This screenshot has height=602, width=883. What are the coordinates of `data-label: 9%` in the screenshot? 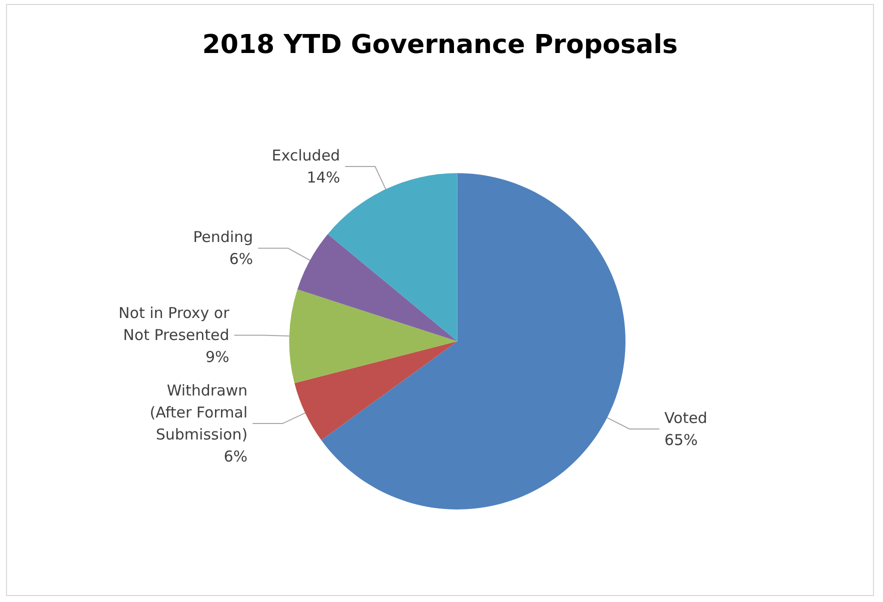 It's located at (217, 357).